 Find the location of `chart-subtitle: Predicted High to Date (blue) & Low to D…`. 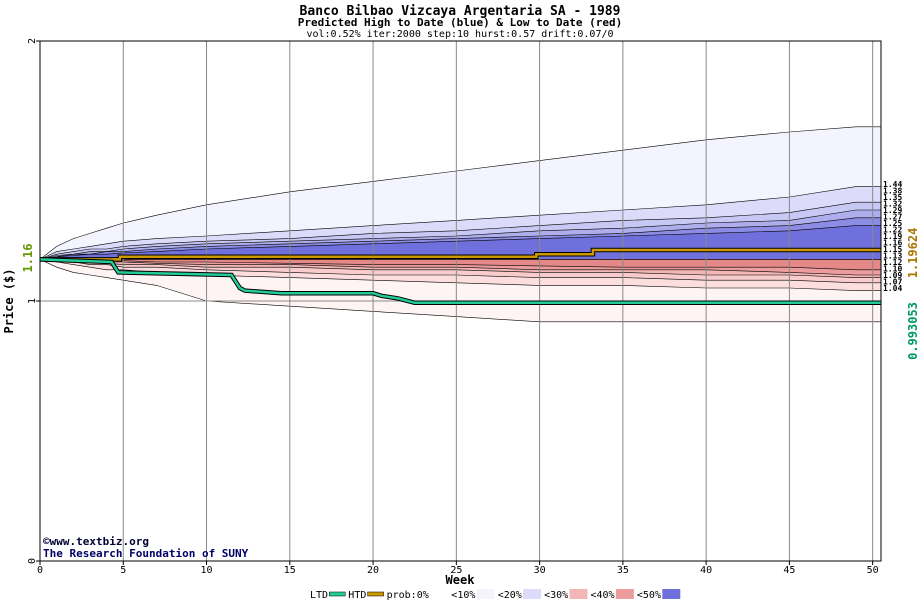

chart-subtitle: Predicted High to Date (blue) & Low to D… is located at coordinates (460, 22).